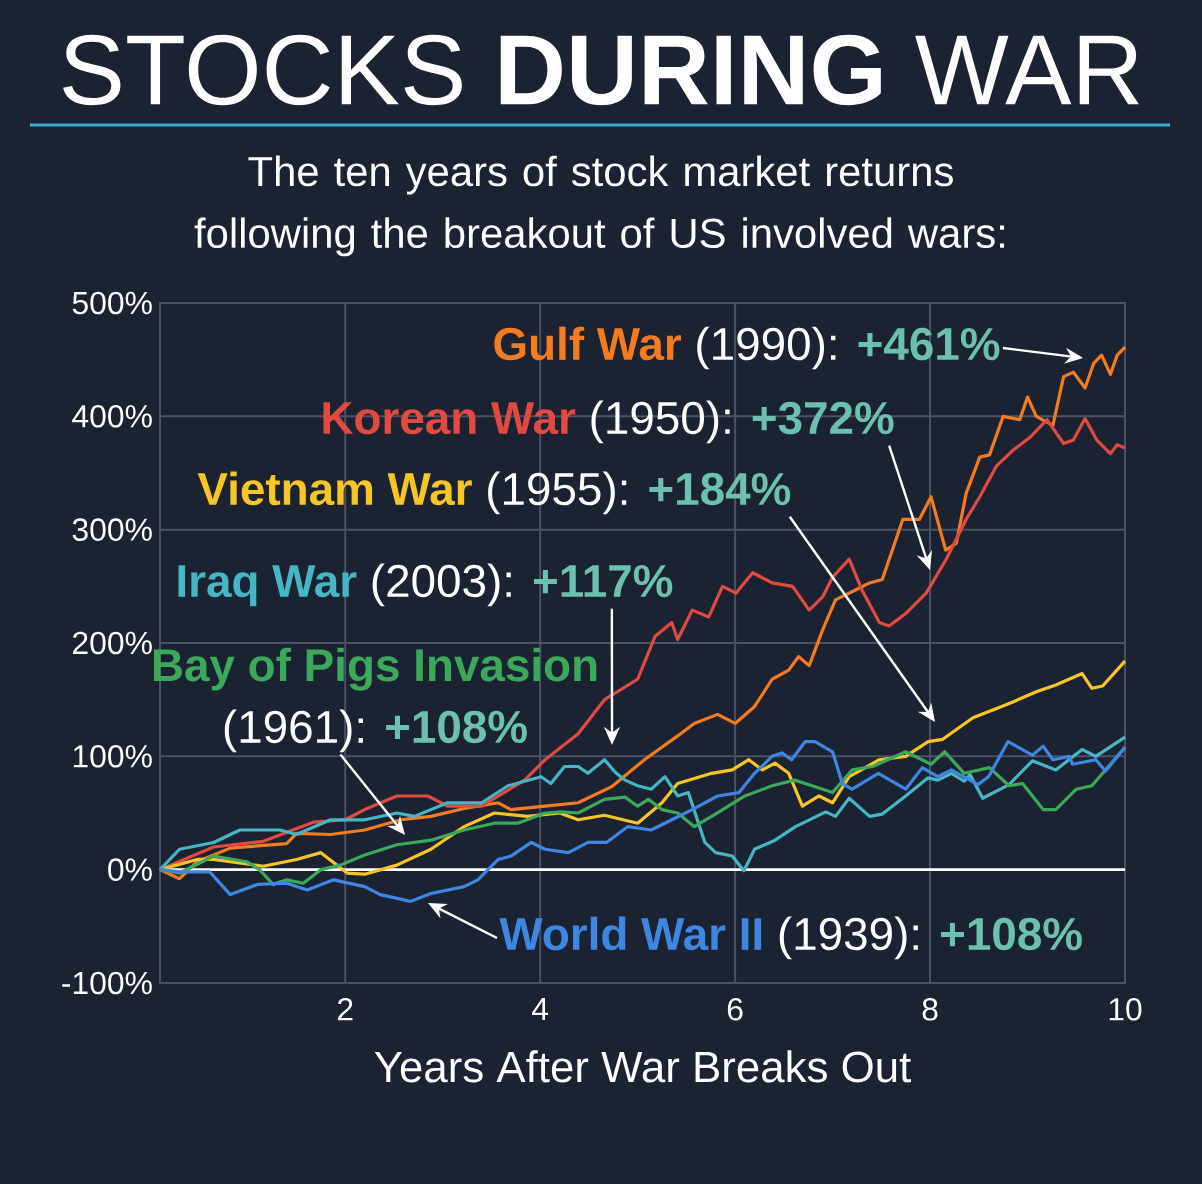 This screenshot has width=1202, height=1184. Describe the element at coordinates (603, 581) in the screenshot. I see `annotation: +117%` at that location.